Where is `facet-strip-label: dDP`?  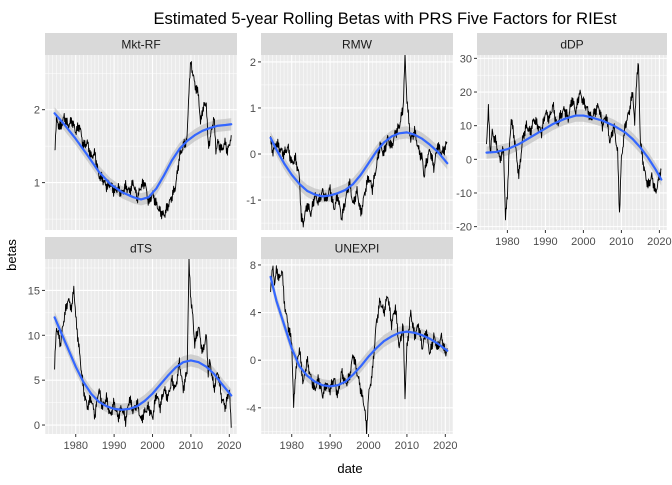 facet-strip-label: dDP is located at coordinates (571, 45).